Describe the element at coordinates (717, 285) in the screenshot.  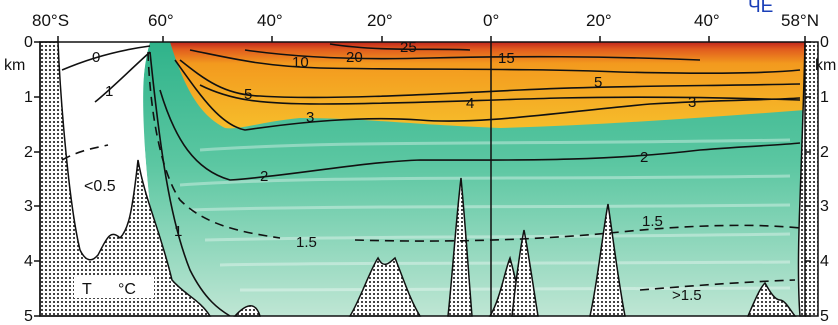
I see `isotherm-1.5-north` at that location.